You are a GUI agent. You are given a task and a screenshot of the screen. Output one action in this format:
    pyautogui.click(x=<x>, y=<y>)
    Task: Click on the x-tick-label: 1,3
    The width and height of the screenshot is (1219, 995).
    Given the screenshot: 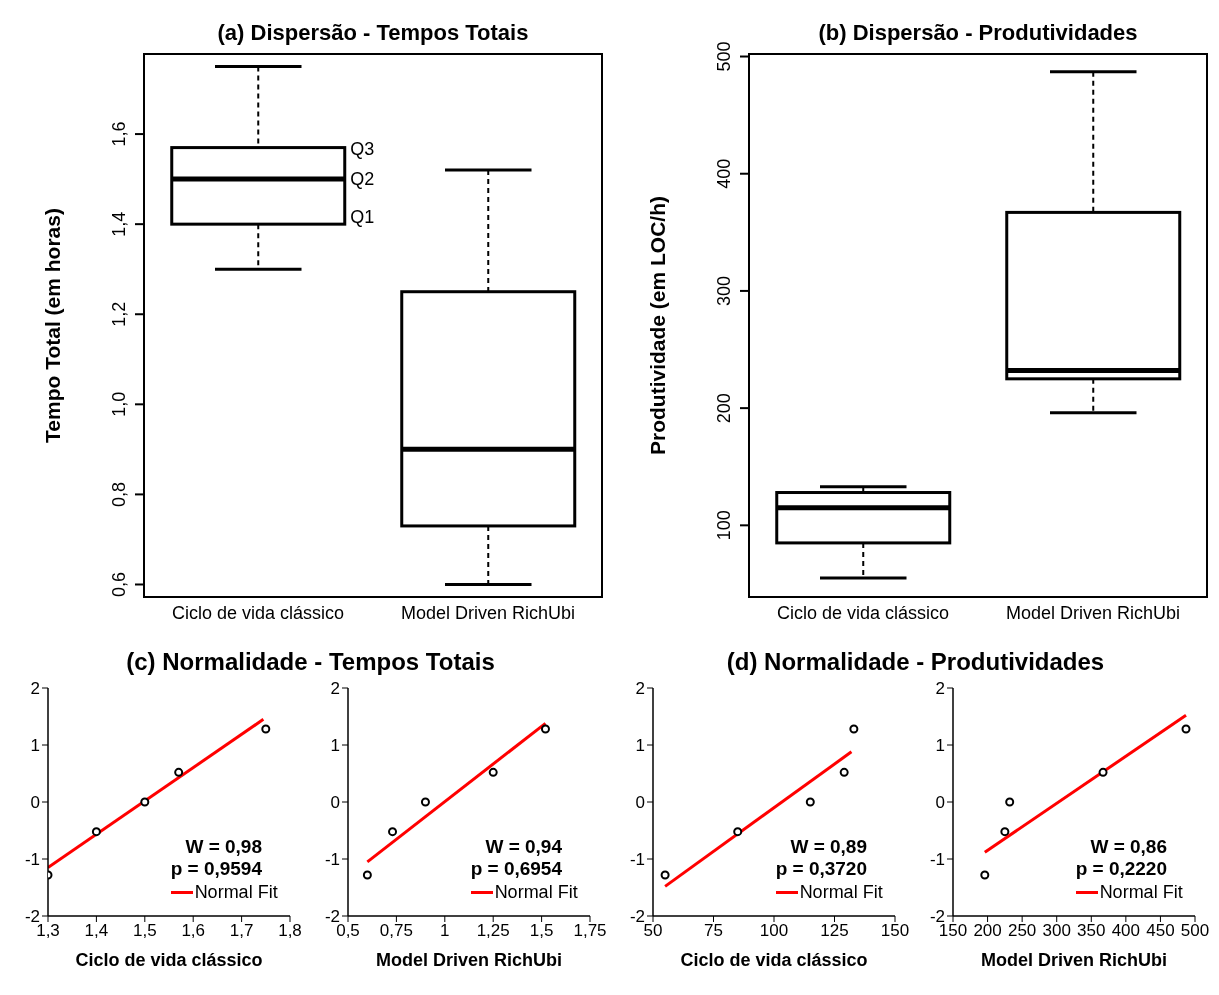 What is the action you would take?
    pyautogui.click(x=48, y=931)
    